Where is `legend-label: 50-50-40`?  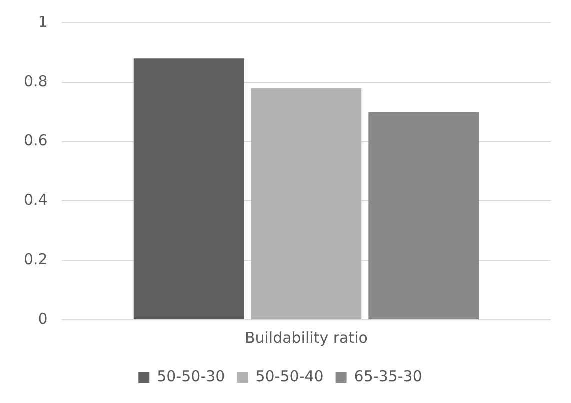 legend-label: 50-50-40 is located at coordinates (290, 376).